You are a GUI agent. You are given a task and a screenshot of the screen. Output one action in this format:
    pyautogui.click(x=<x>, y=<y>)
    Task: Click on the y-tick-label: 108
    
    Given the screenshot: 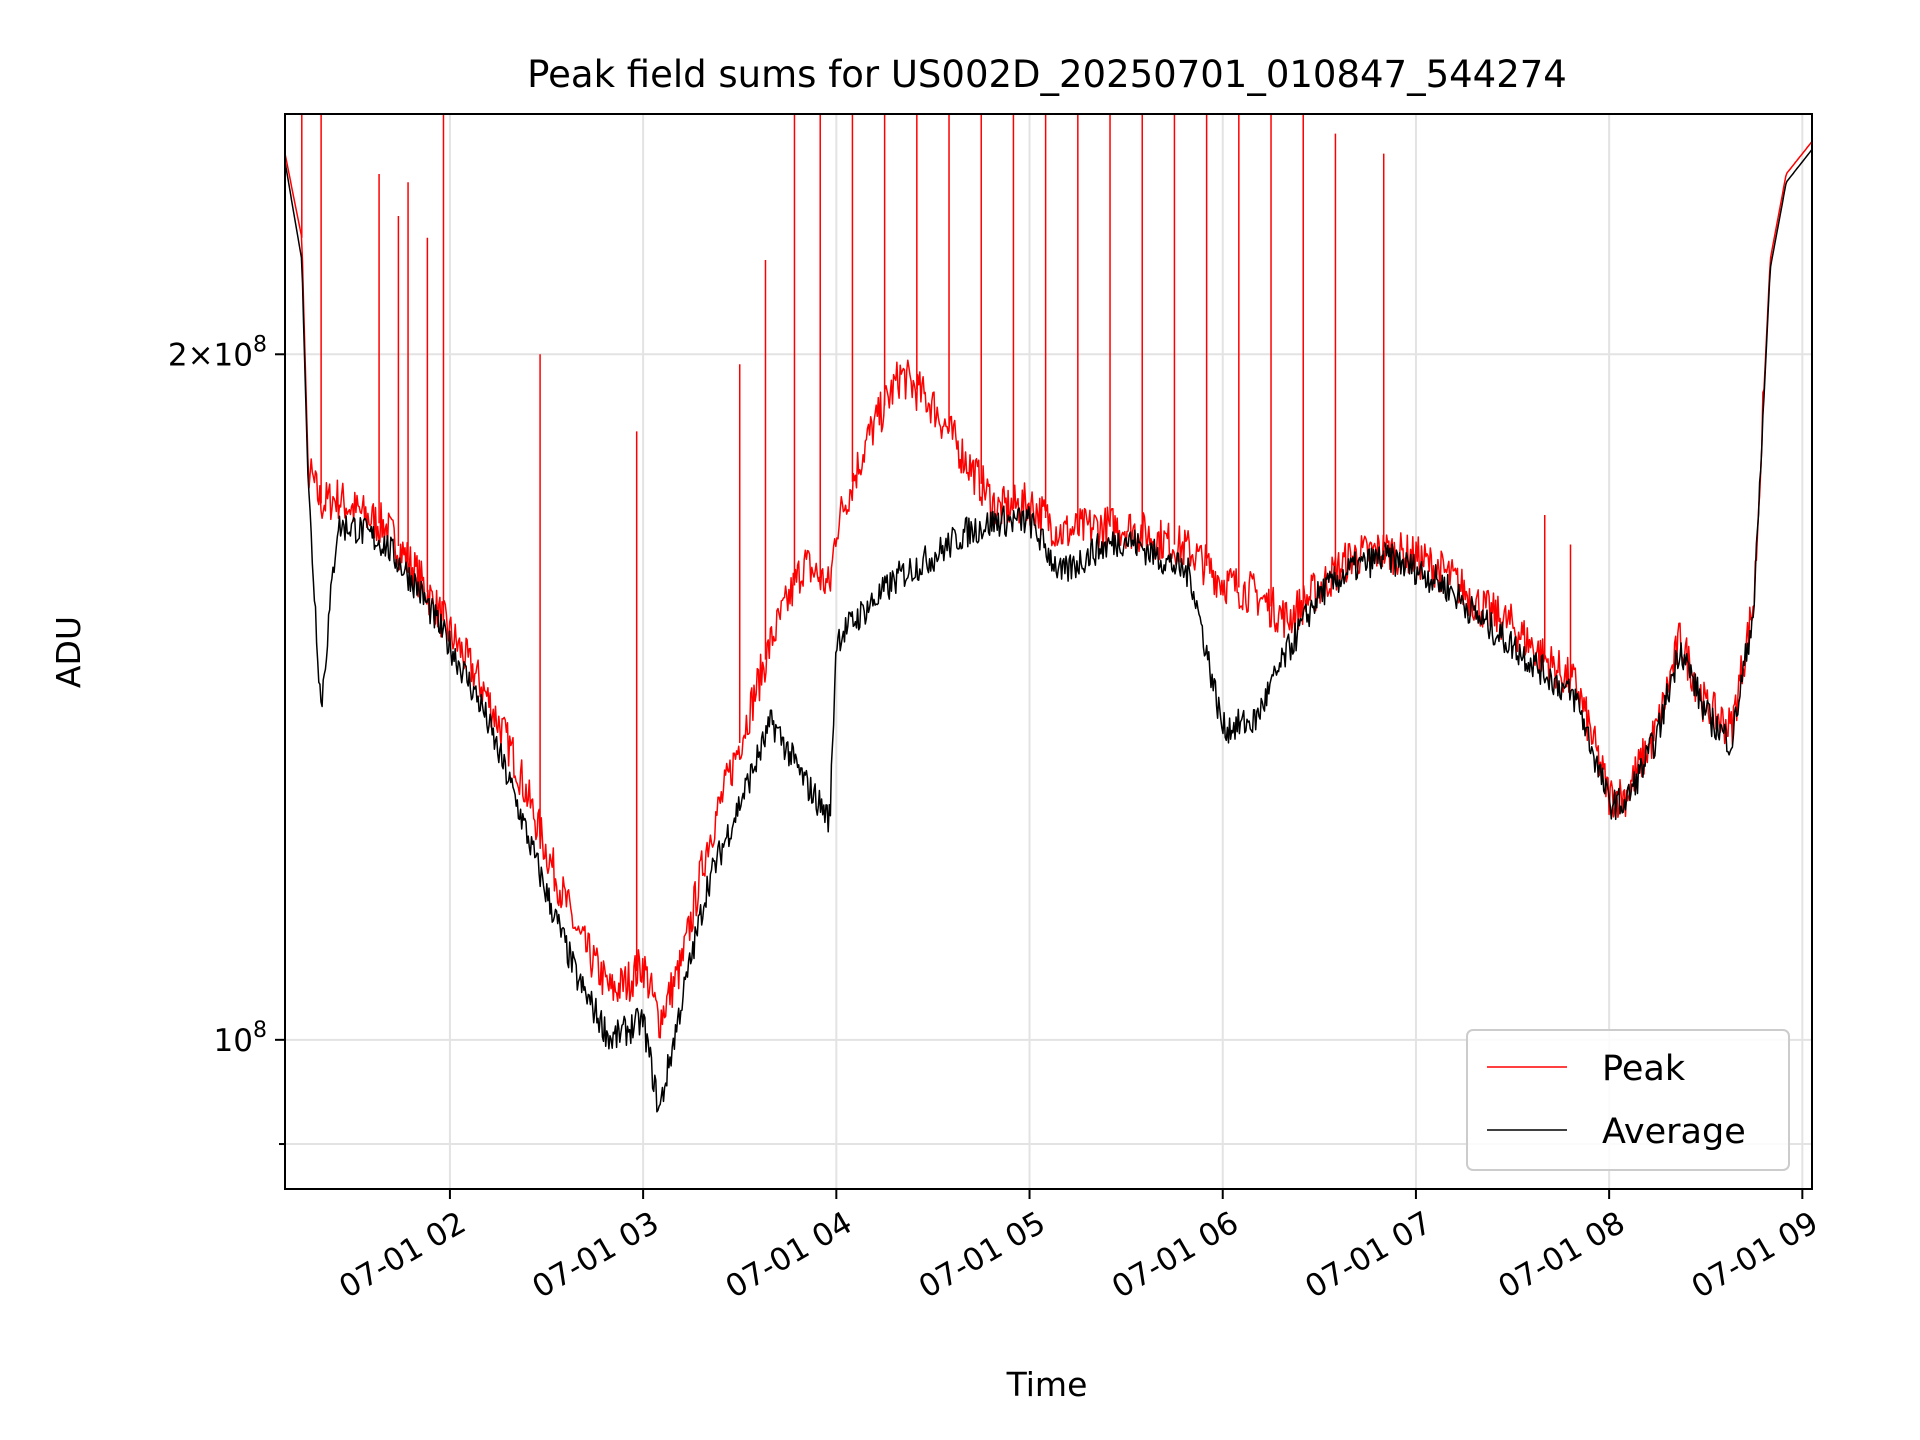 What is the action you would take?
    pyautogui.click(x=240, y=1038)
    